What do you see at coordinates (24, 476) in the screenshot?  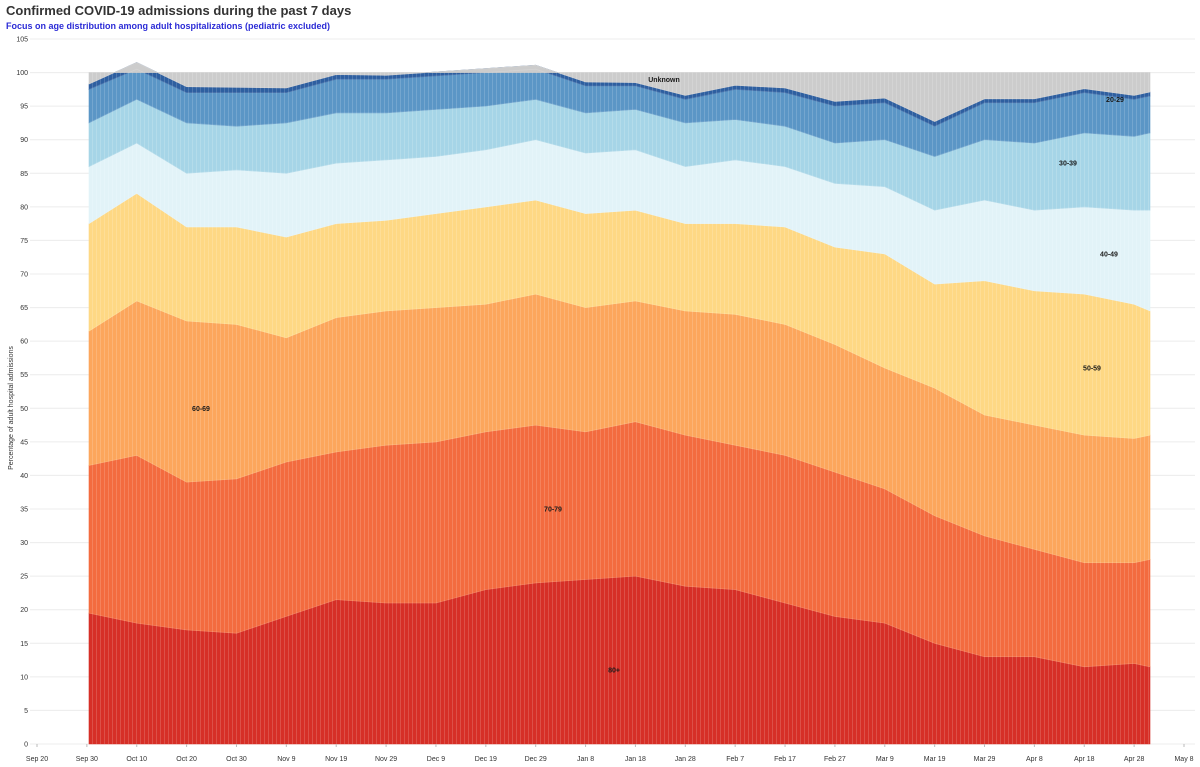 I see `y-tick-label: 40` at bounding box center [24, 476].